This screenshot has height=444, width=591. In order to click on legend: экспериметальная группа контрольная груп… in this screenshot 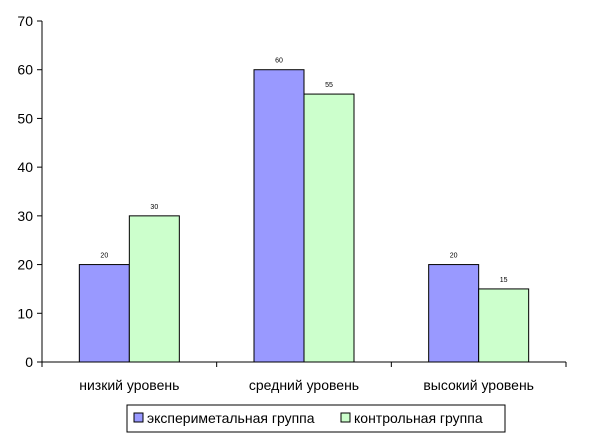, I will do `click(316, 418)`.